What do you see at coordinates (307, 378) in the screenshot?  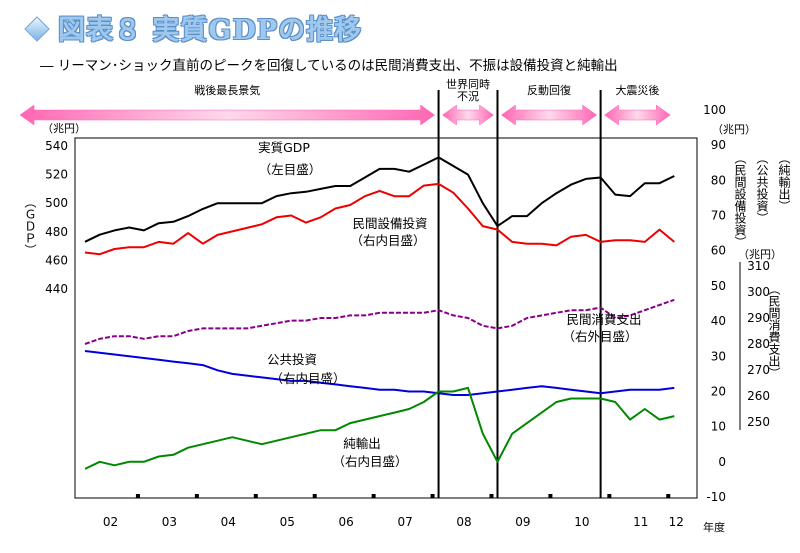 I see `series-sublabel-public: （右内目盛）` at bounding box center [307, 378].